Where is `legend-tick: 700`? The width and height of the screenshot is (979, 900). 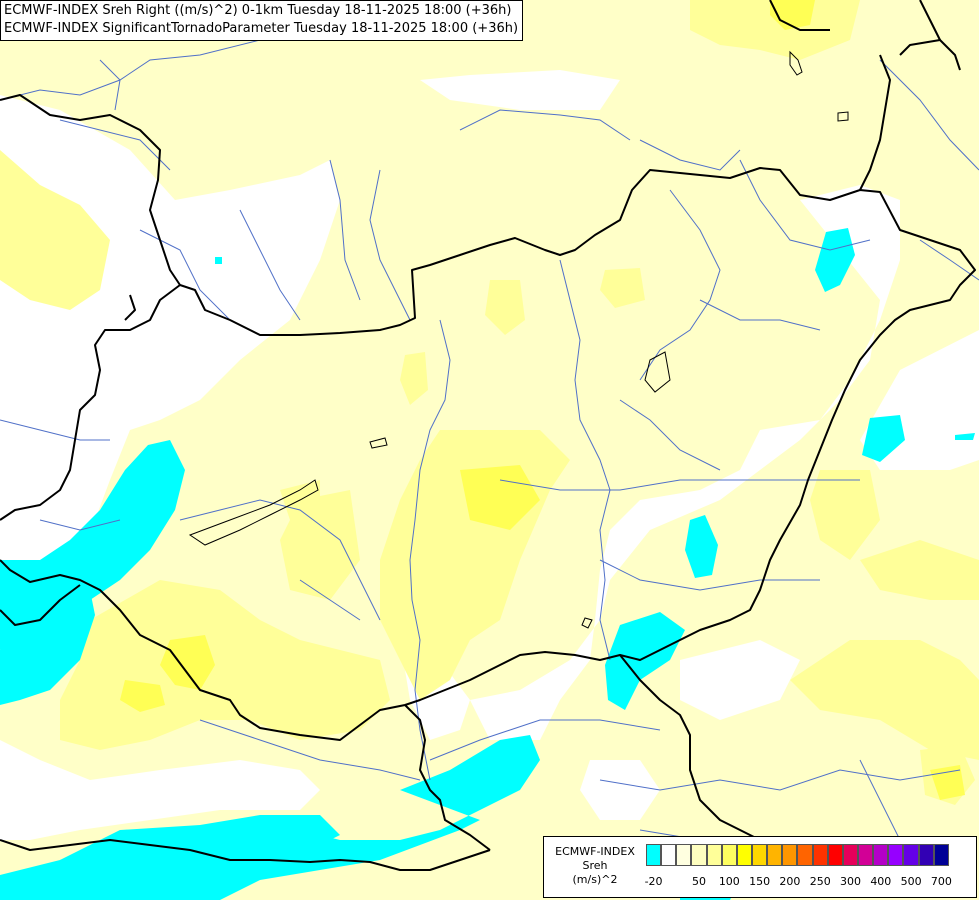 legend-tick: 700 is located at coordinates (941, 881).